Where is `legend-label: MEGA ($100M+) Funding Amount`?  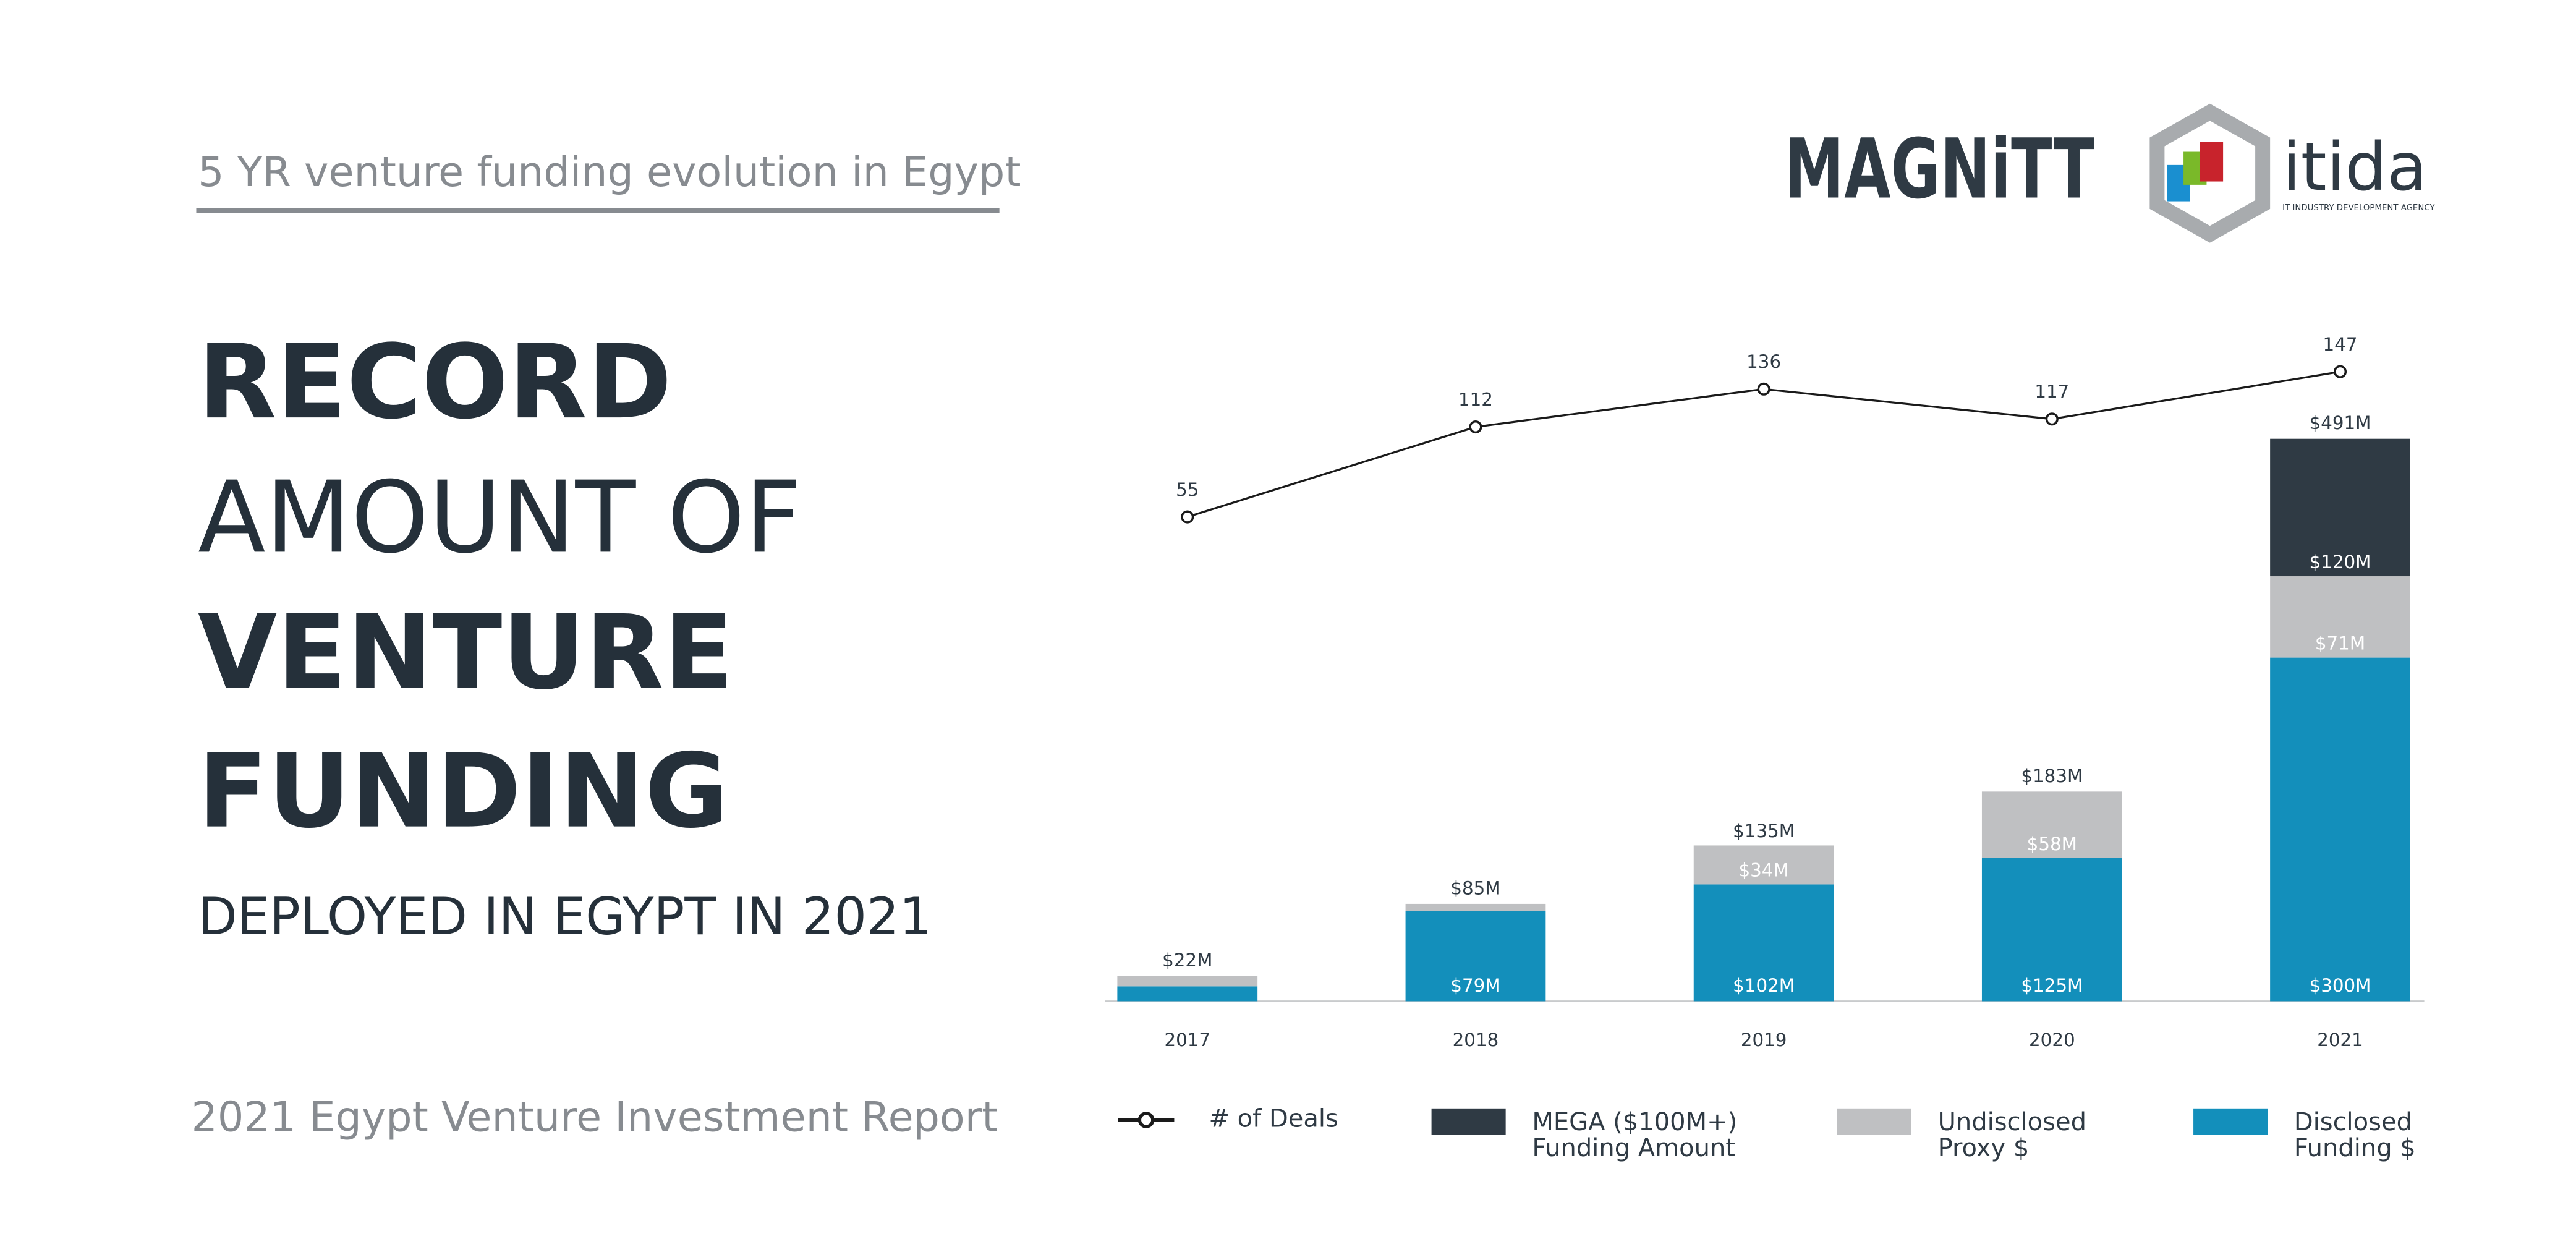 legend-label: MEGA ($100M+) Funding Amount is located at coordinates (1634, 1135).